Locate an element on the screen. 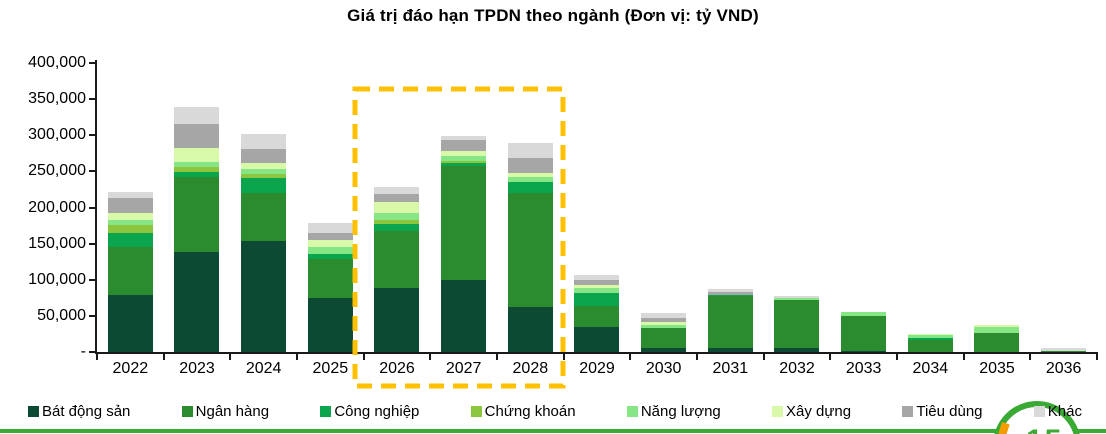  legend-label: Tiêu dùng is located at coordinates (949, 411).